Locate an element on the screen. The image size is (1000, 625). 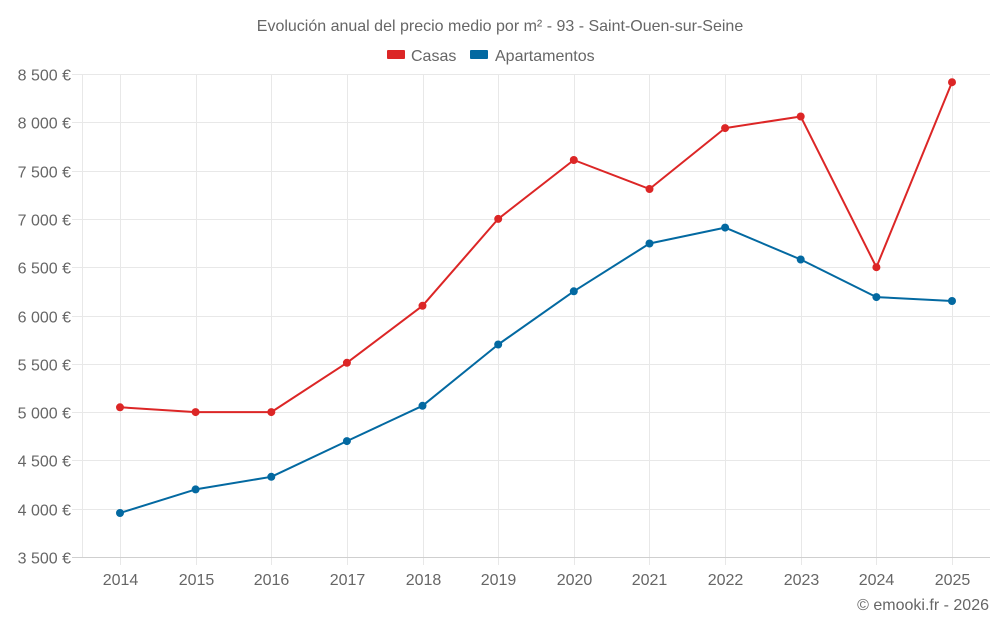
x-tick-label: 2018 is located at coordinates (424, 580).